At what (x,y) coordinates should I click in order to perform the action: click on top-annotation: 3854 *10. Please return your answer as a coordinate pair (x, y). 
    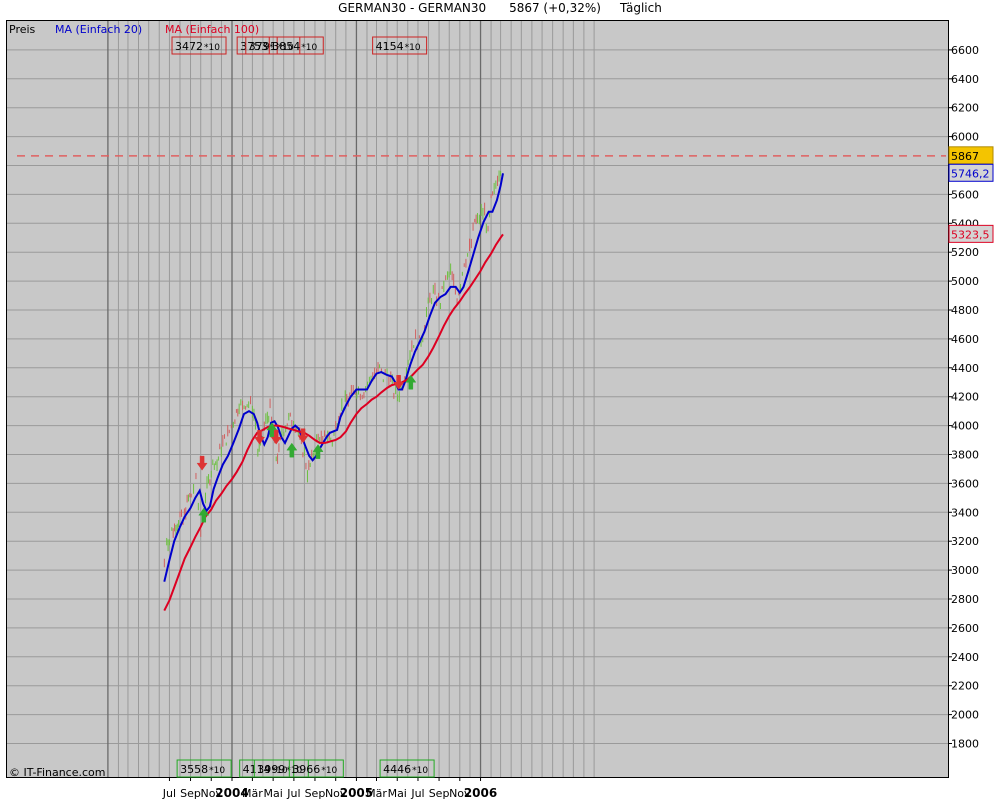
    Looking at the image, I should click on (296, 45).